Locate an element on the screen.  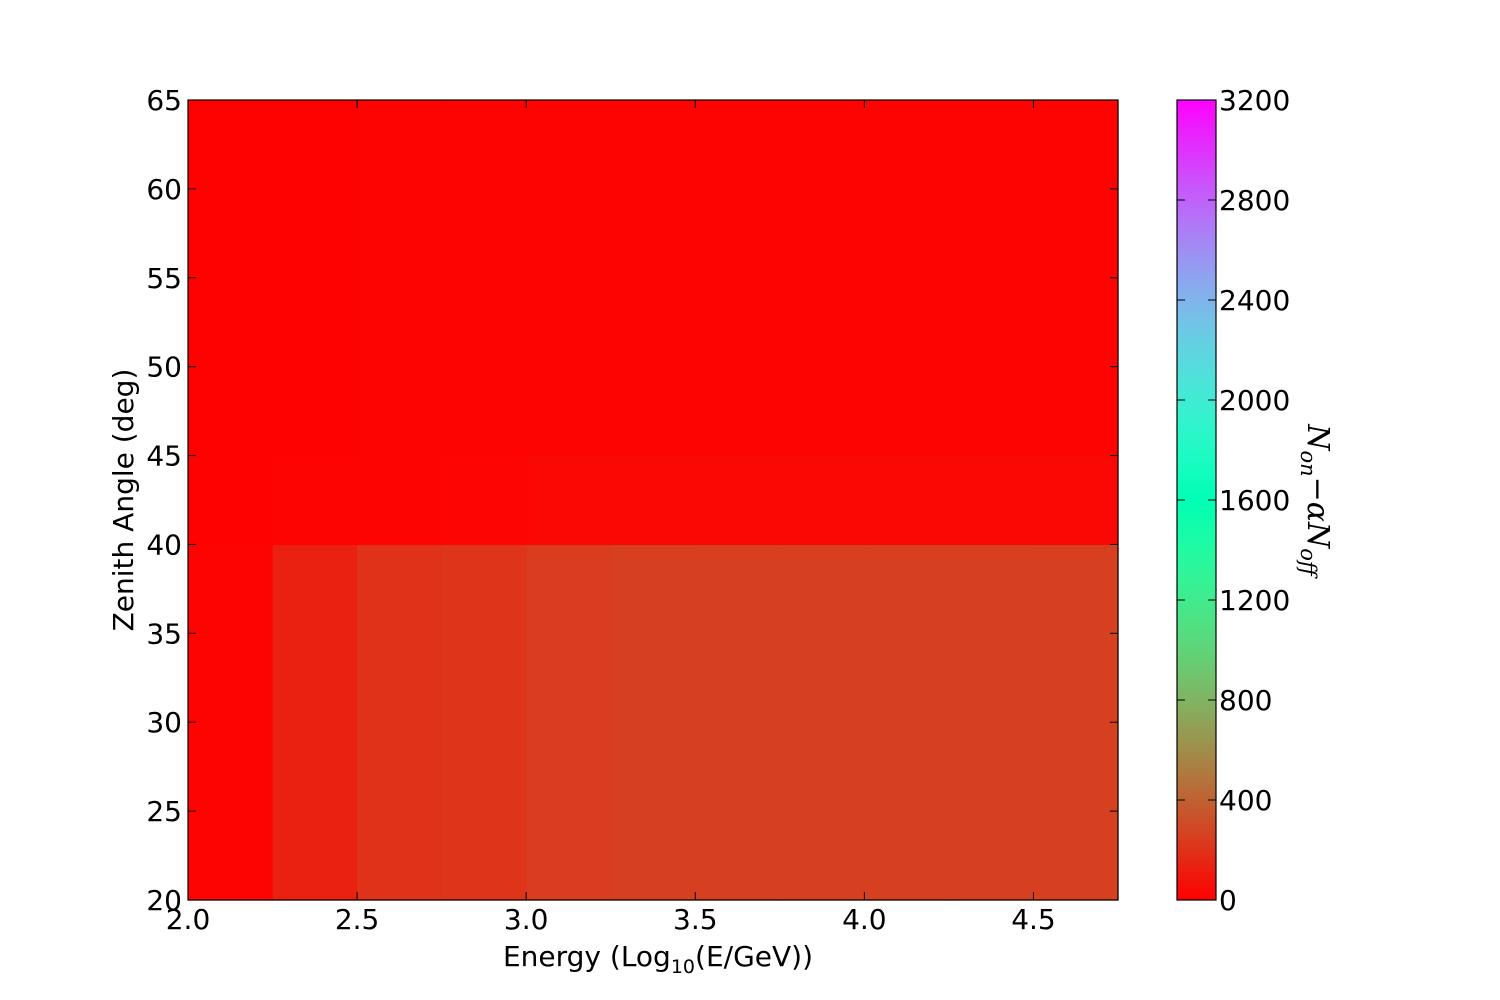
y-tick-label: 60 is located at coordinates (164, 189).